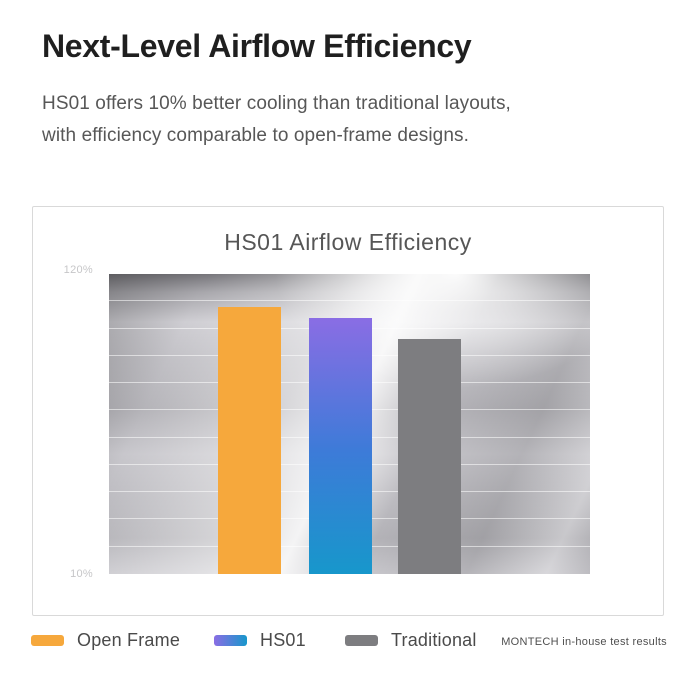  Describe the element at coordinates (78, 270) in the screenshot. I see `y-axis-tick-top: 120%` at that location.